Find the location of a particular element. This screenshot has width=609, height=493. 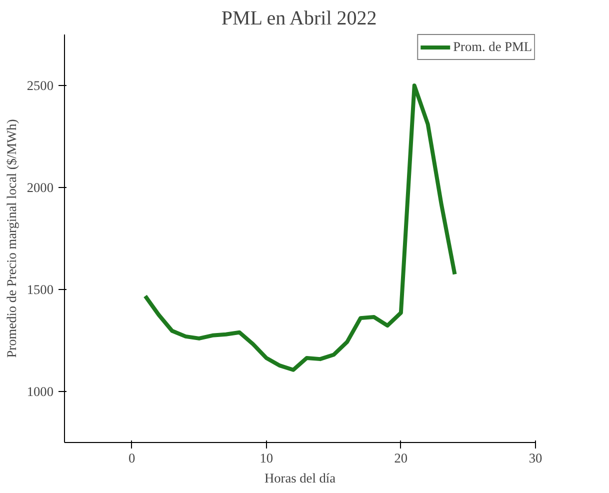

legend-label: Prom. de PML is located at coordinates (492, 47).